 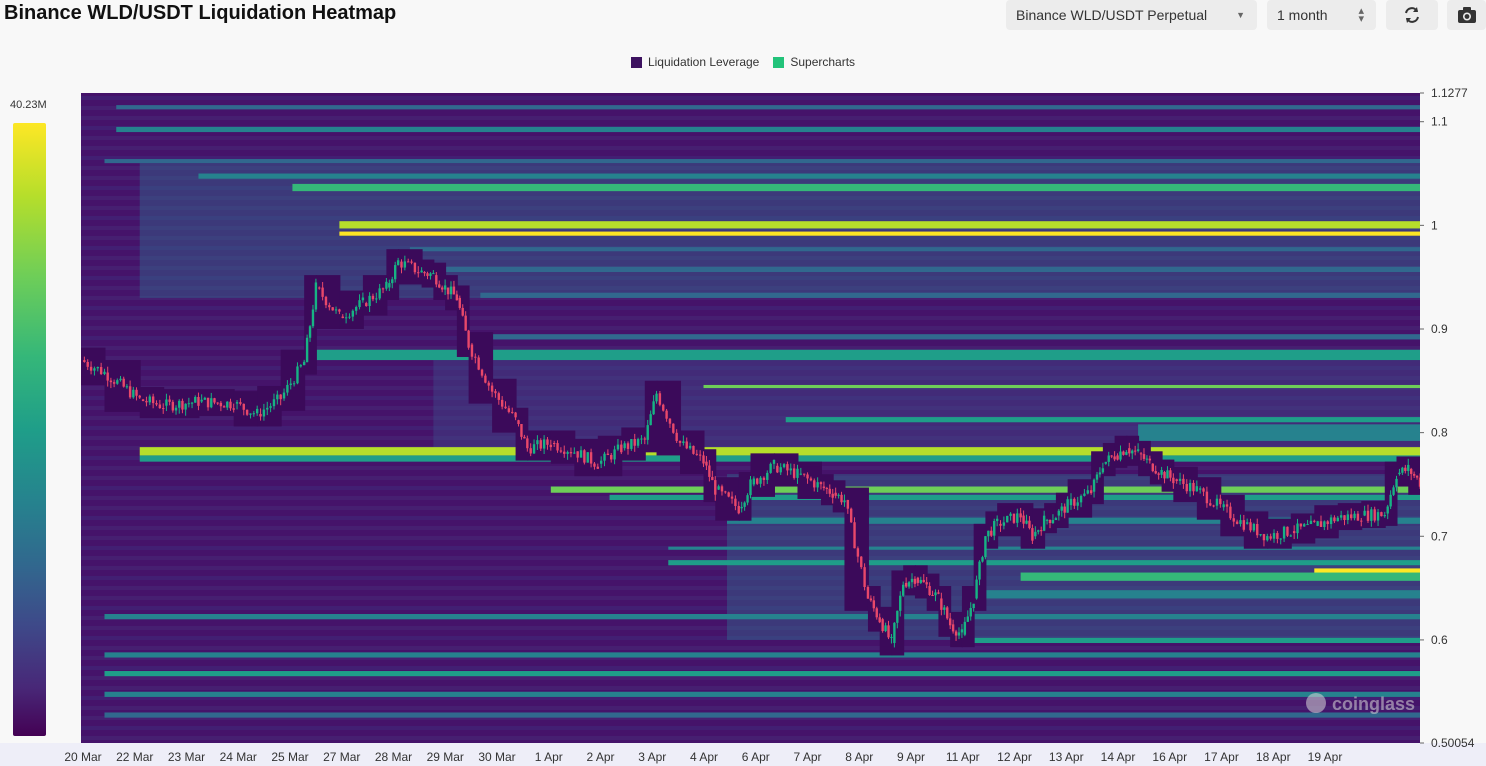 What do you see at coordinates (445, 757) in the screenshot?
I see `x-tick-label: 29 Mar` at bounding box center [445, 757].